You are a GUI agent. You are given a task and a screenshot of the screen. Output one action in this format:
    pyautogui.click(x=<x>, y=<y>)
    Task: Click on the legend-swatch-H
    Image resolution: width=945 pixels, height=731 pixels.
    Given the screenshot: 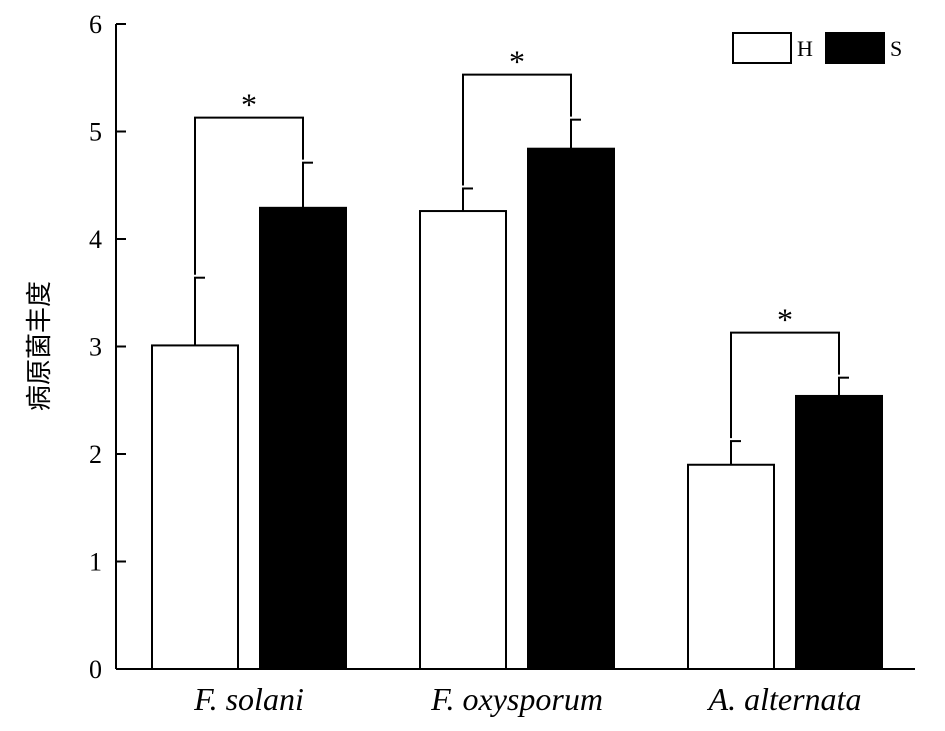 What is the action you would take?
    pyautogui.click(x=762, y=48)
    